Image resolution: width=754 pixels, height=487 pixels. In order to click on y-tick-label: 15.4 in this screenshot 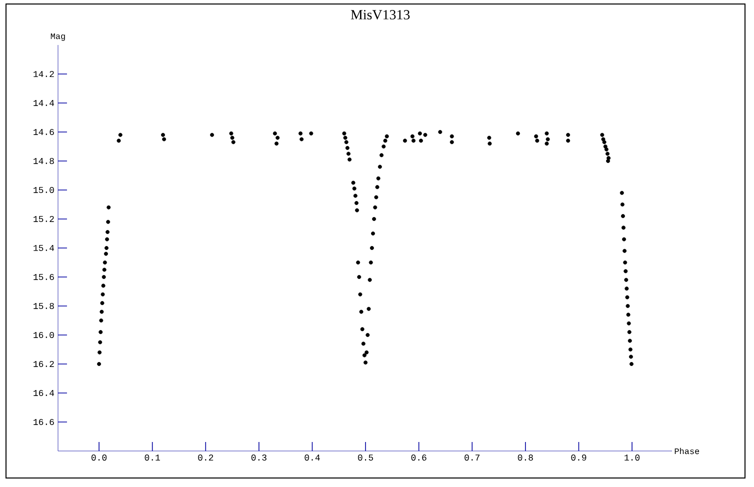, I will do `click(44, 247)`.